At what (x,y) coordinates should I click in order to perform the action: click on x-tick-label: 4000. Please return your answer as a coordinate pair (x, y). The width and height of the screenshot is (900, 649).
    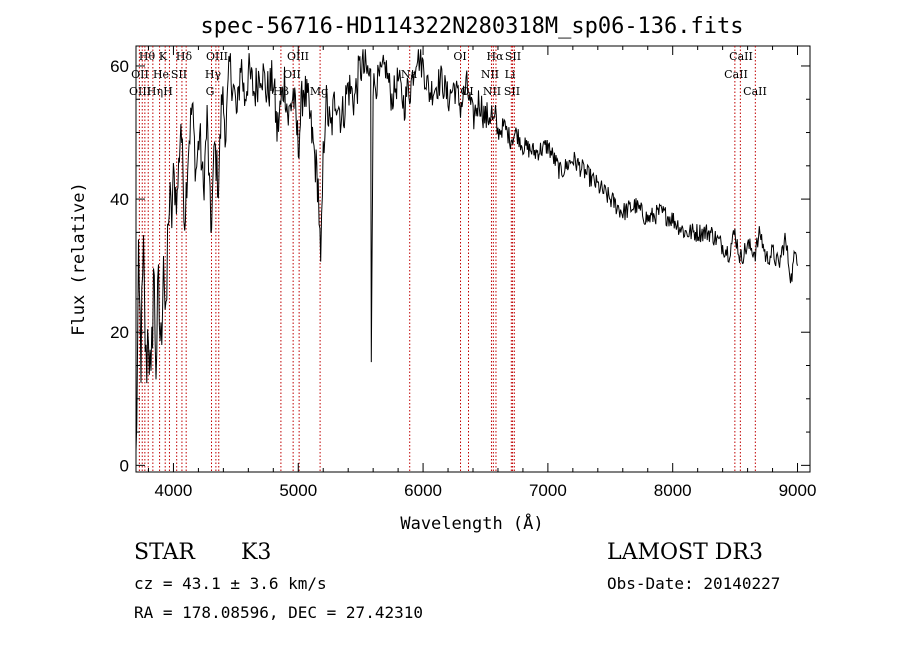
    Looking at the image, I should click on (174, 490).